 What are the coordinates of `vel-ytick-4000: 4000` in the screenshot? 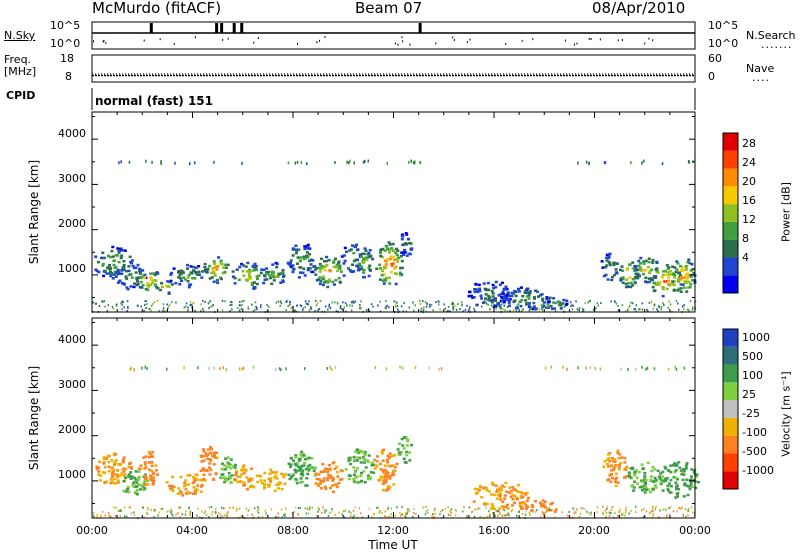 It's located at (72, 339).